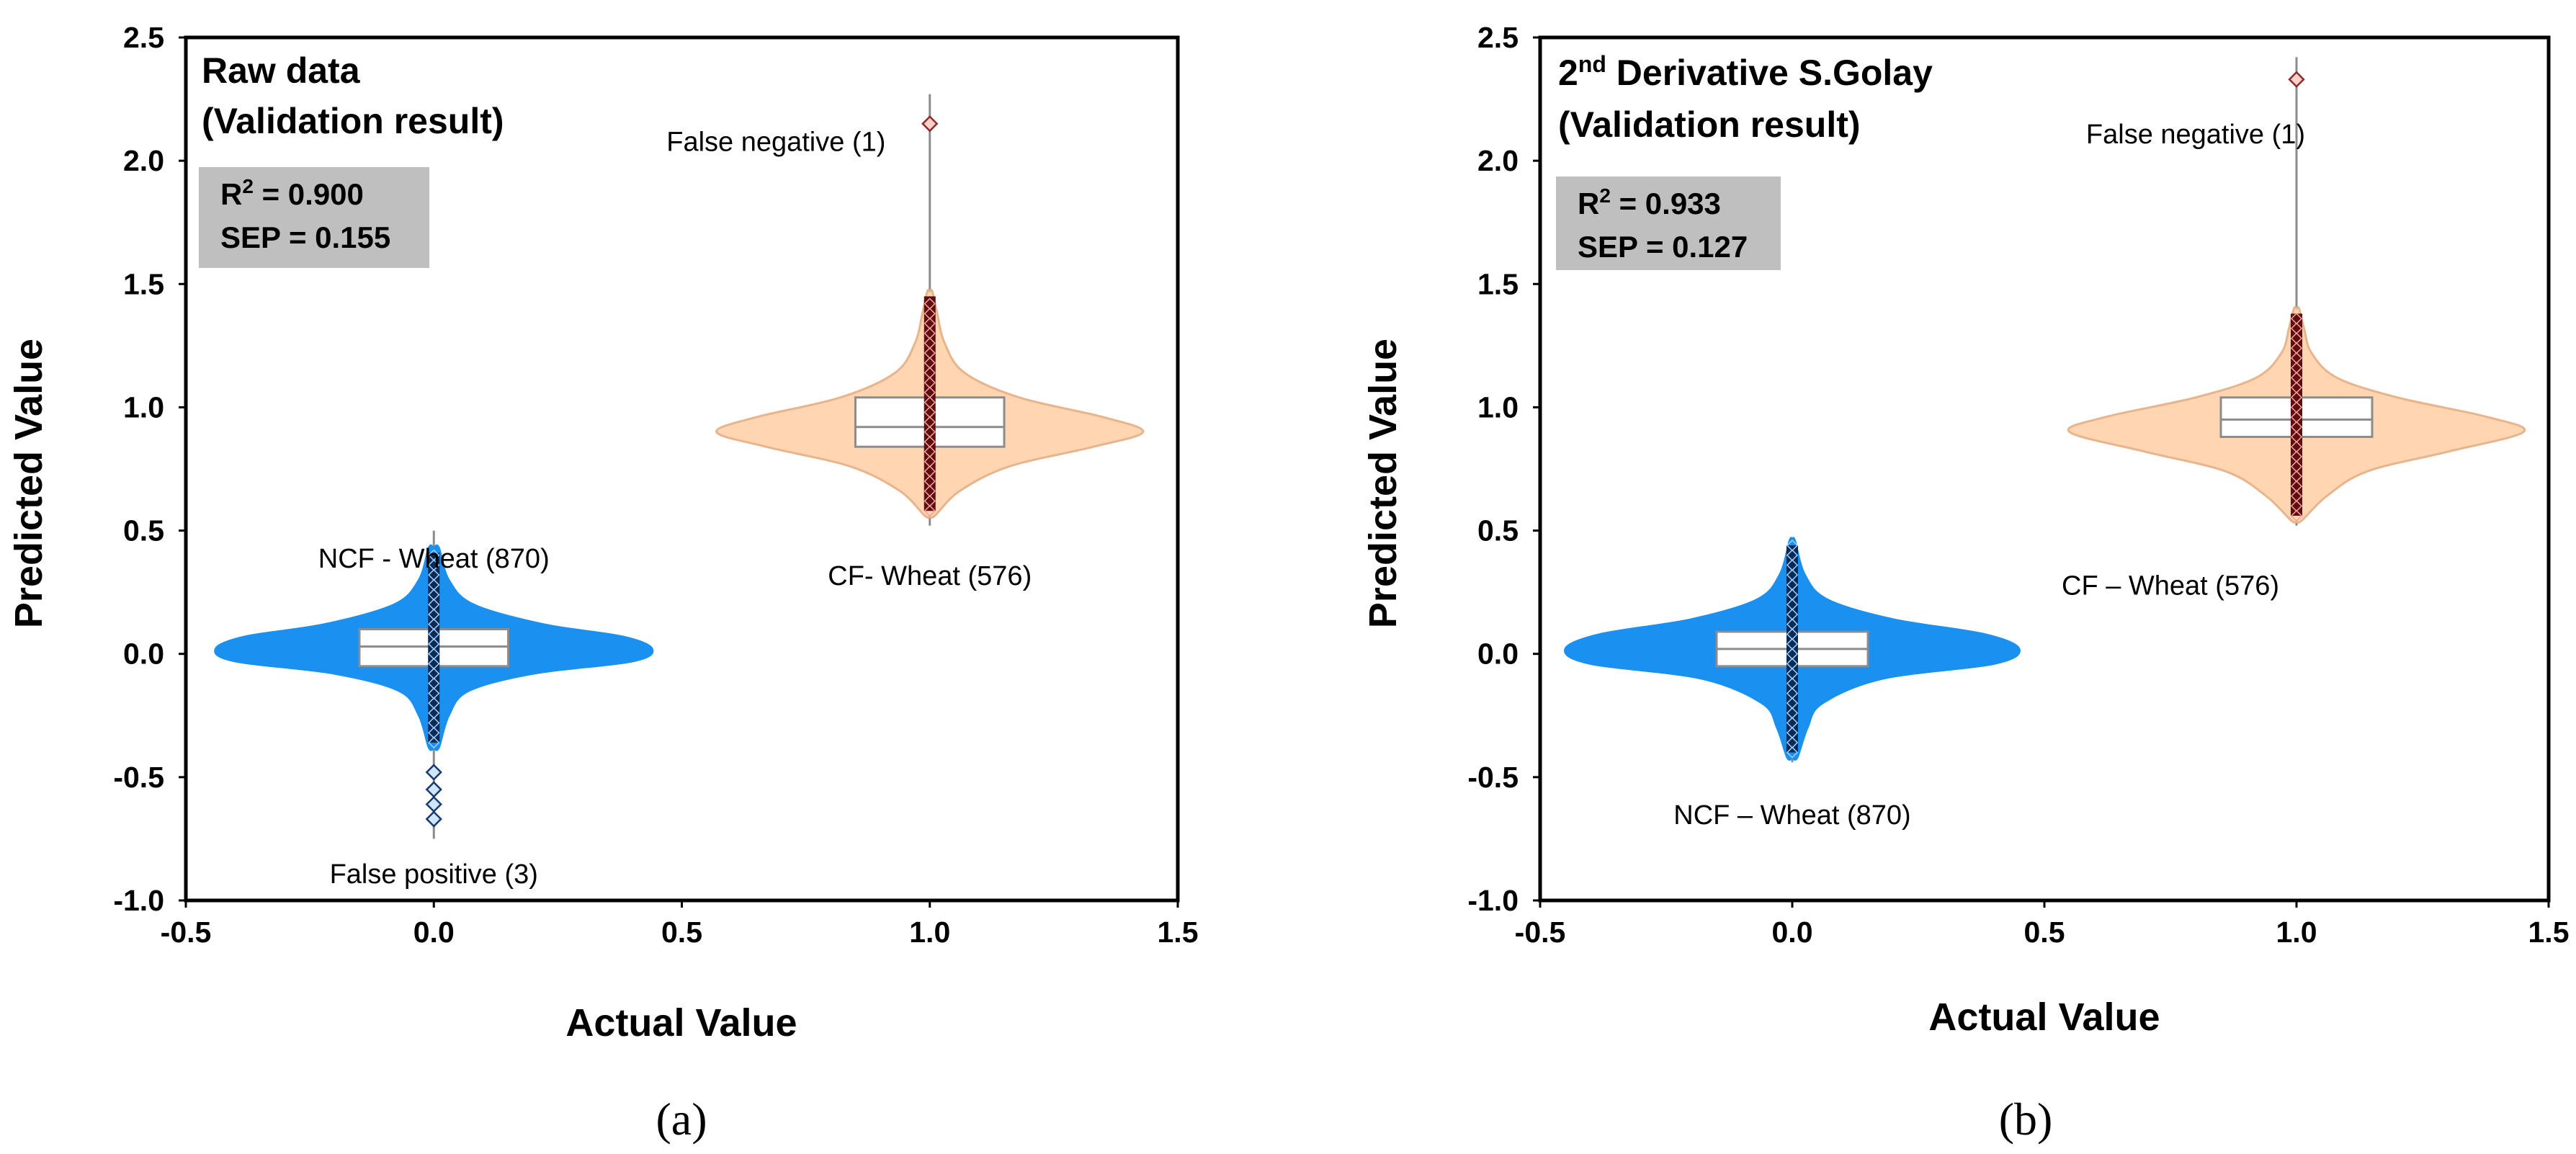 The height and width of the screenshot is (1154, 2576). What do you see at coordinates (2026, 1119) in the screenshot?
I see `panel-caption: (b)` at bounding box center [2026, 1119].